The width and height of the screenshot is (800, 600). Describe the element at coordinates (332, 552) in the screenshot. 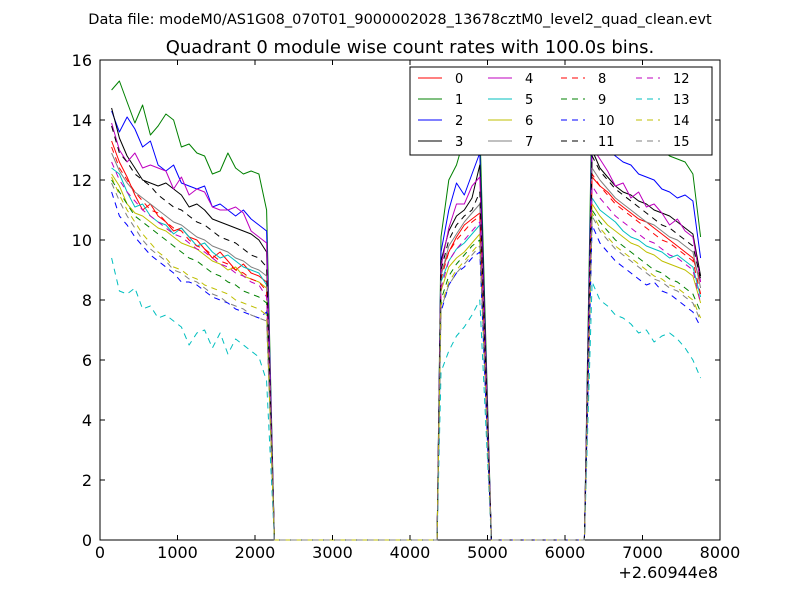

I see `x-tick-label: 3000` at that location.